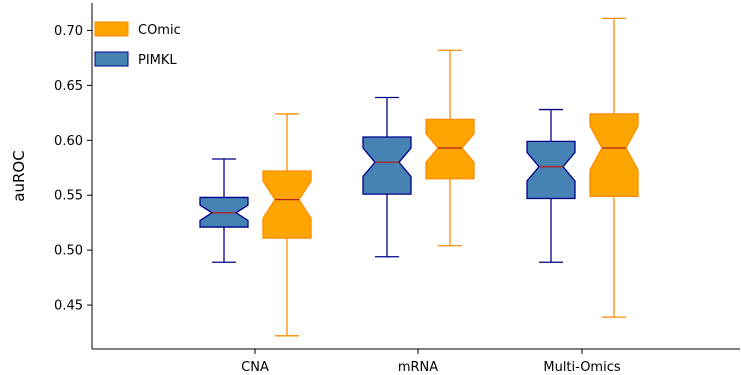 The width and height of the screenshot is (741, 375). I want to click on box-comic-mrna, so click(450, 148).